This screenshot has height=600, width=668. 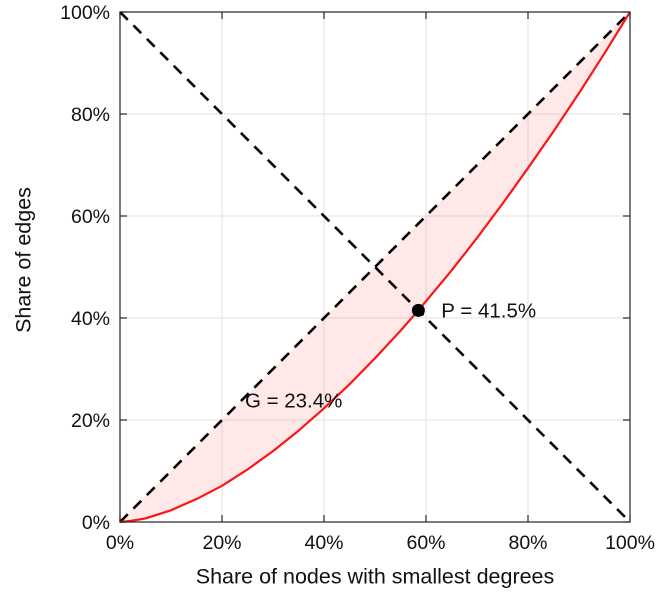 What do you see at coordinates (527, 543) in the screenshot?
I see `x-tick-label: 80%` at bounding box center [527, 543].